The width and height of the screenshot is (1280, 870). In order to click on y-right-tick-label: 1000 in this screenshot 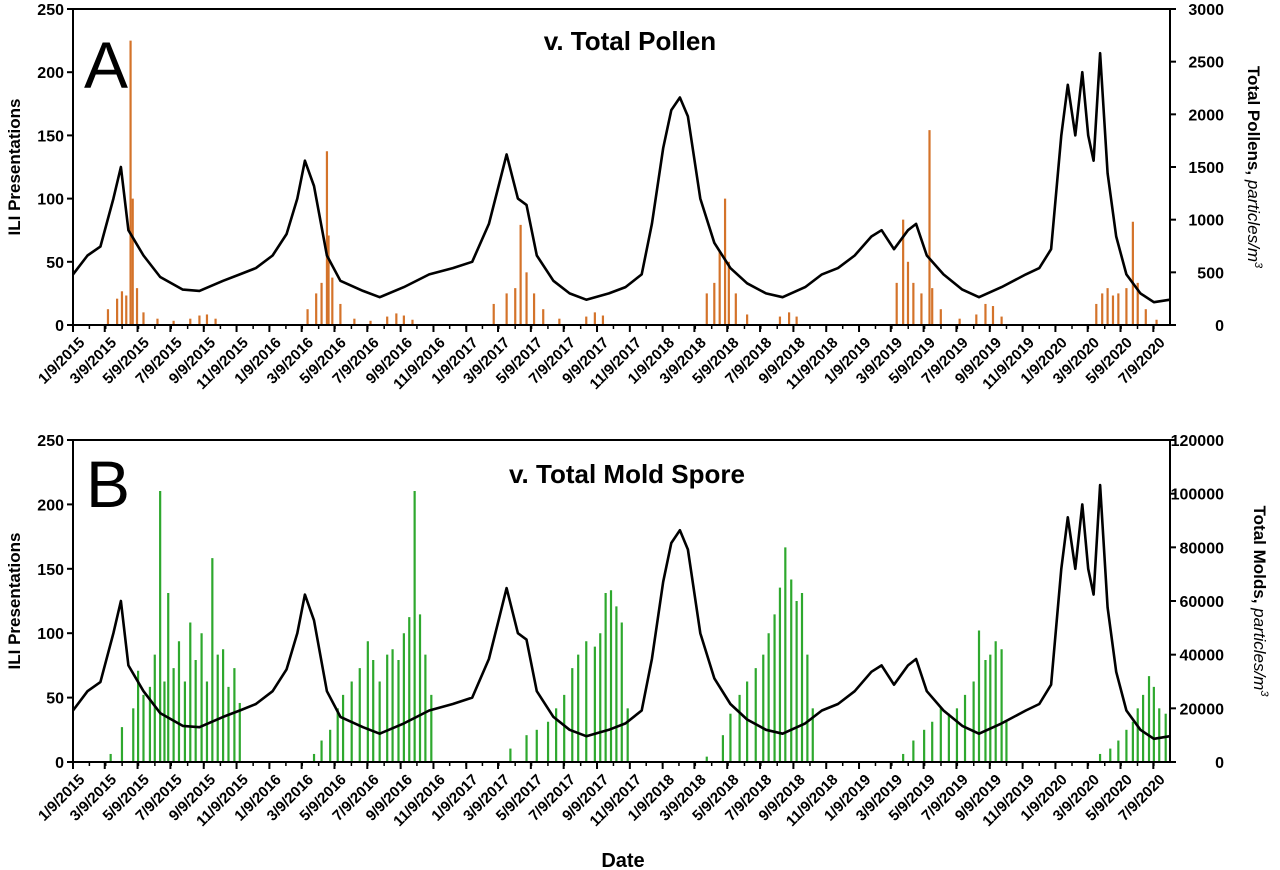, I will do `click(1206, 221)`.